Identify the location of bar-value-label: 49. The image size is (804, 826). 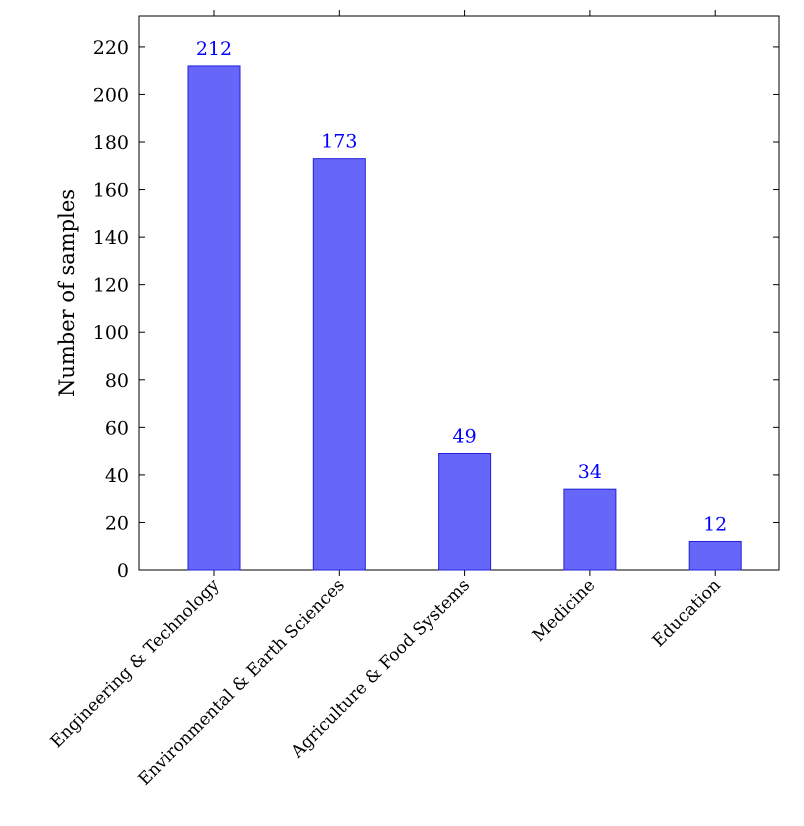
(465, 436).